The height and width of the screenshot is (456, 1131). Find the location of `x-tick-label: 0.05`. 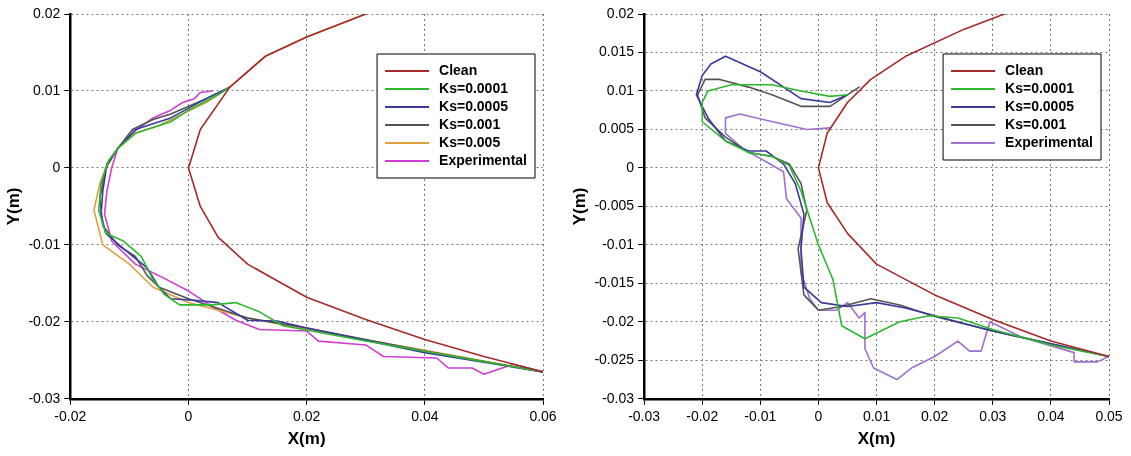

x-tick-label: 0.05 is located at coordinates (1109, 416).